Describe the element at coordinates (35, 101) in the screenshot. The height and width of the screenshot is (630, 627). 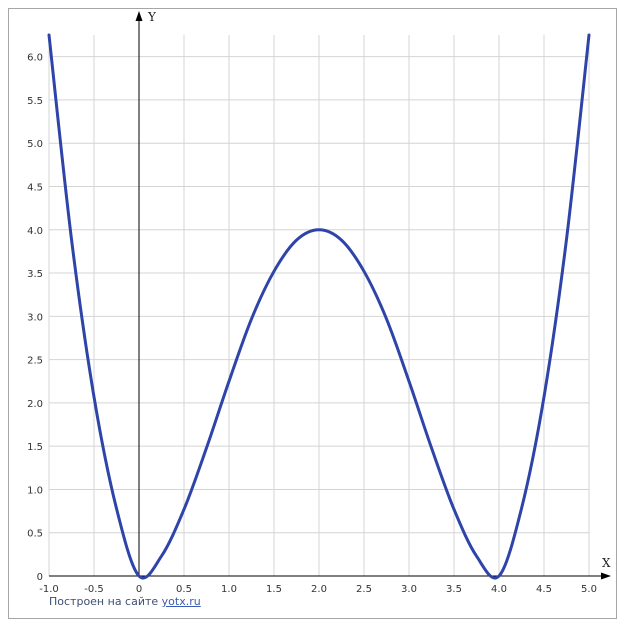
I see `y-tick-label: 5.5` at that location.